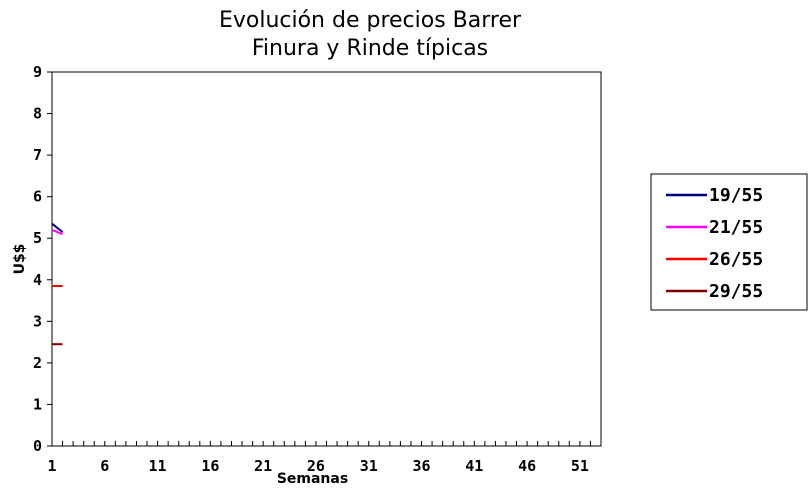 The height and width of the screenshot is (489, 808). I want to click on y-tick-label: 3, so click(37, 321).